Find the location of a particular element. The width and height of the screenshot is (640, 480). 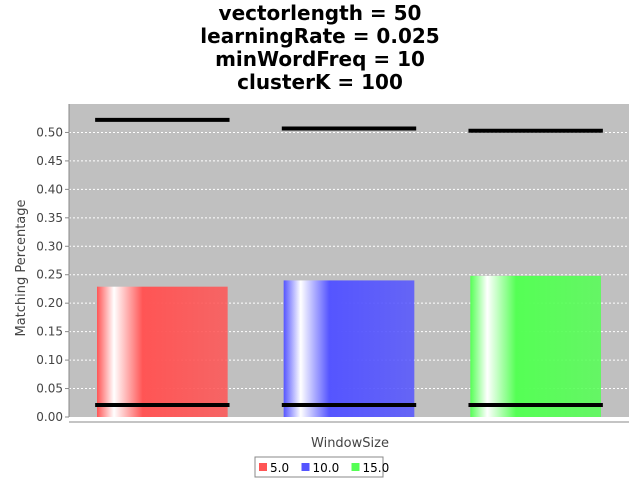

y-tick-label: 0.50 is located at coordinates (49, 132).